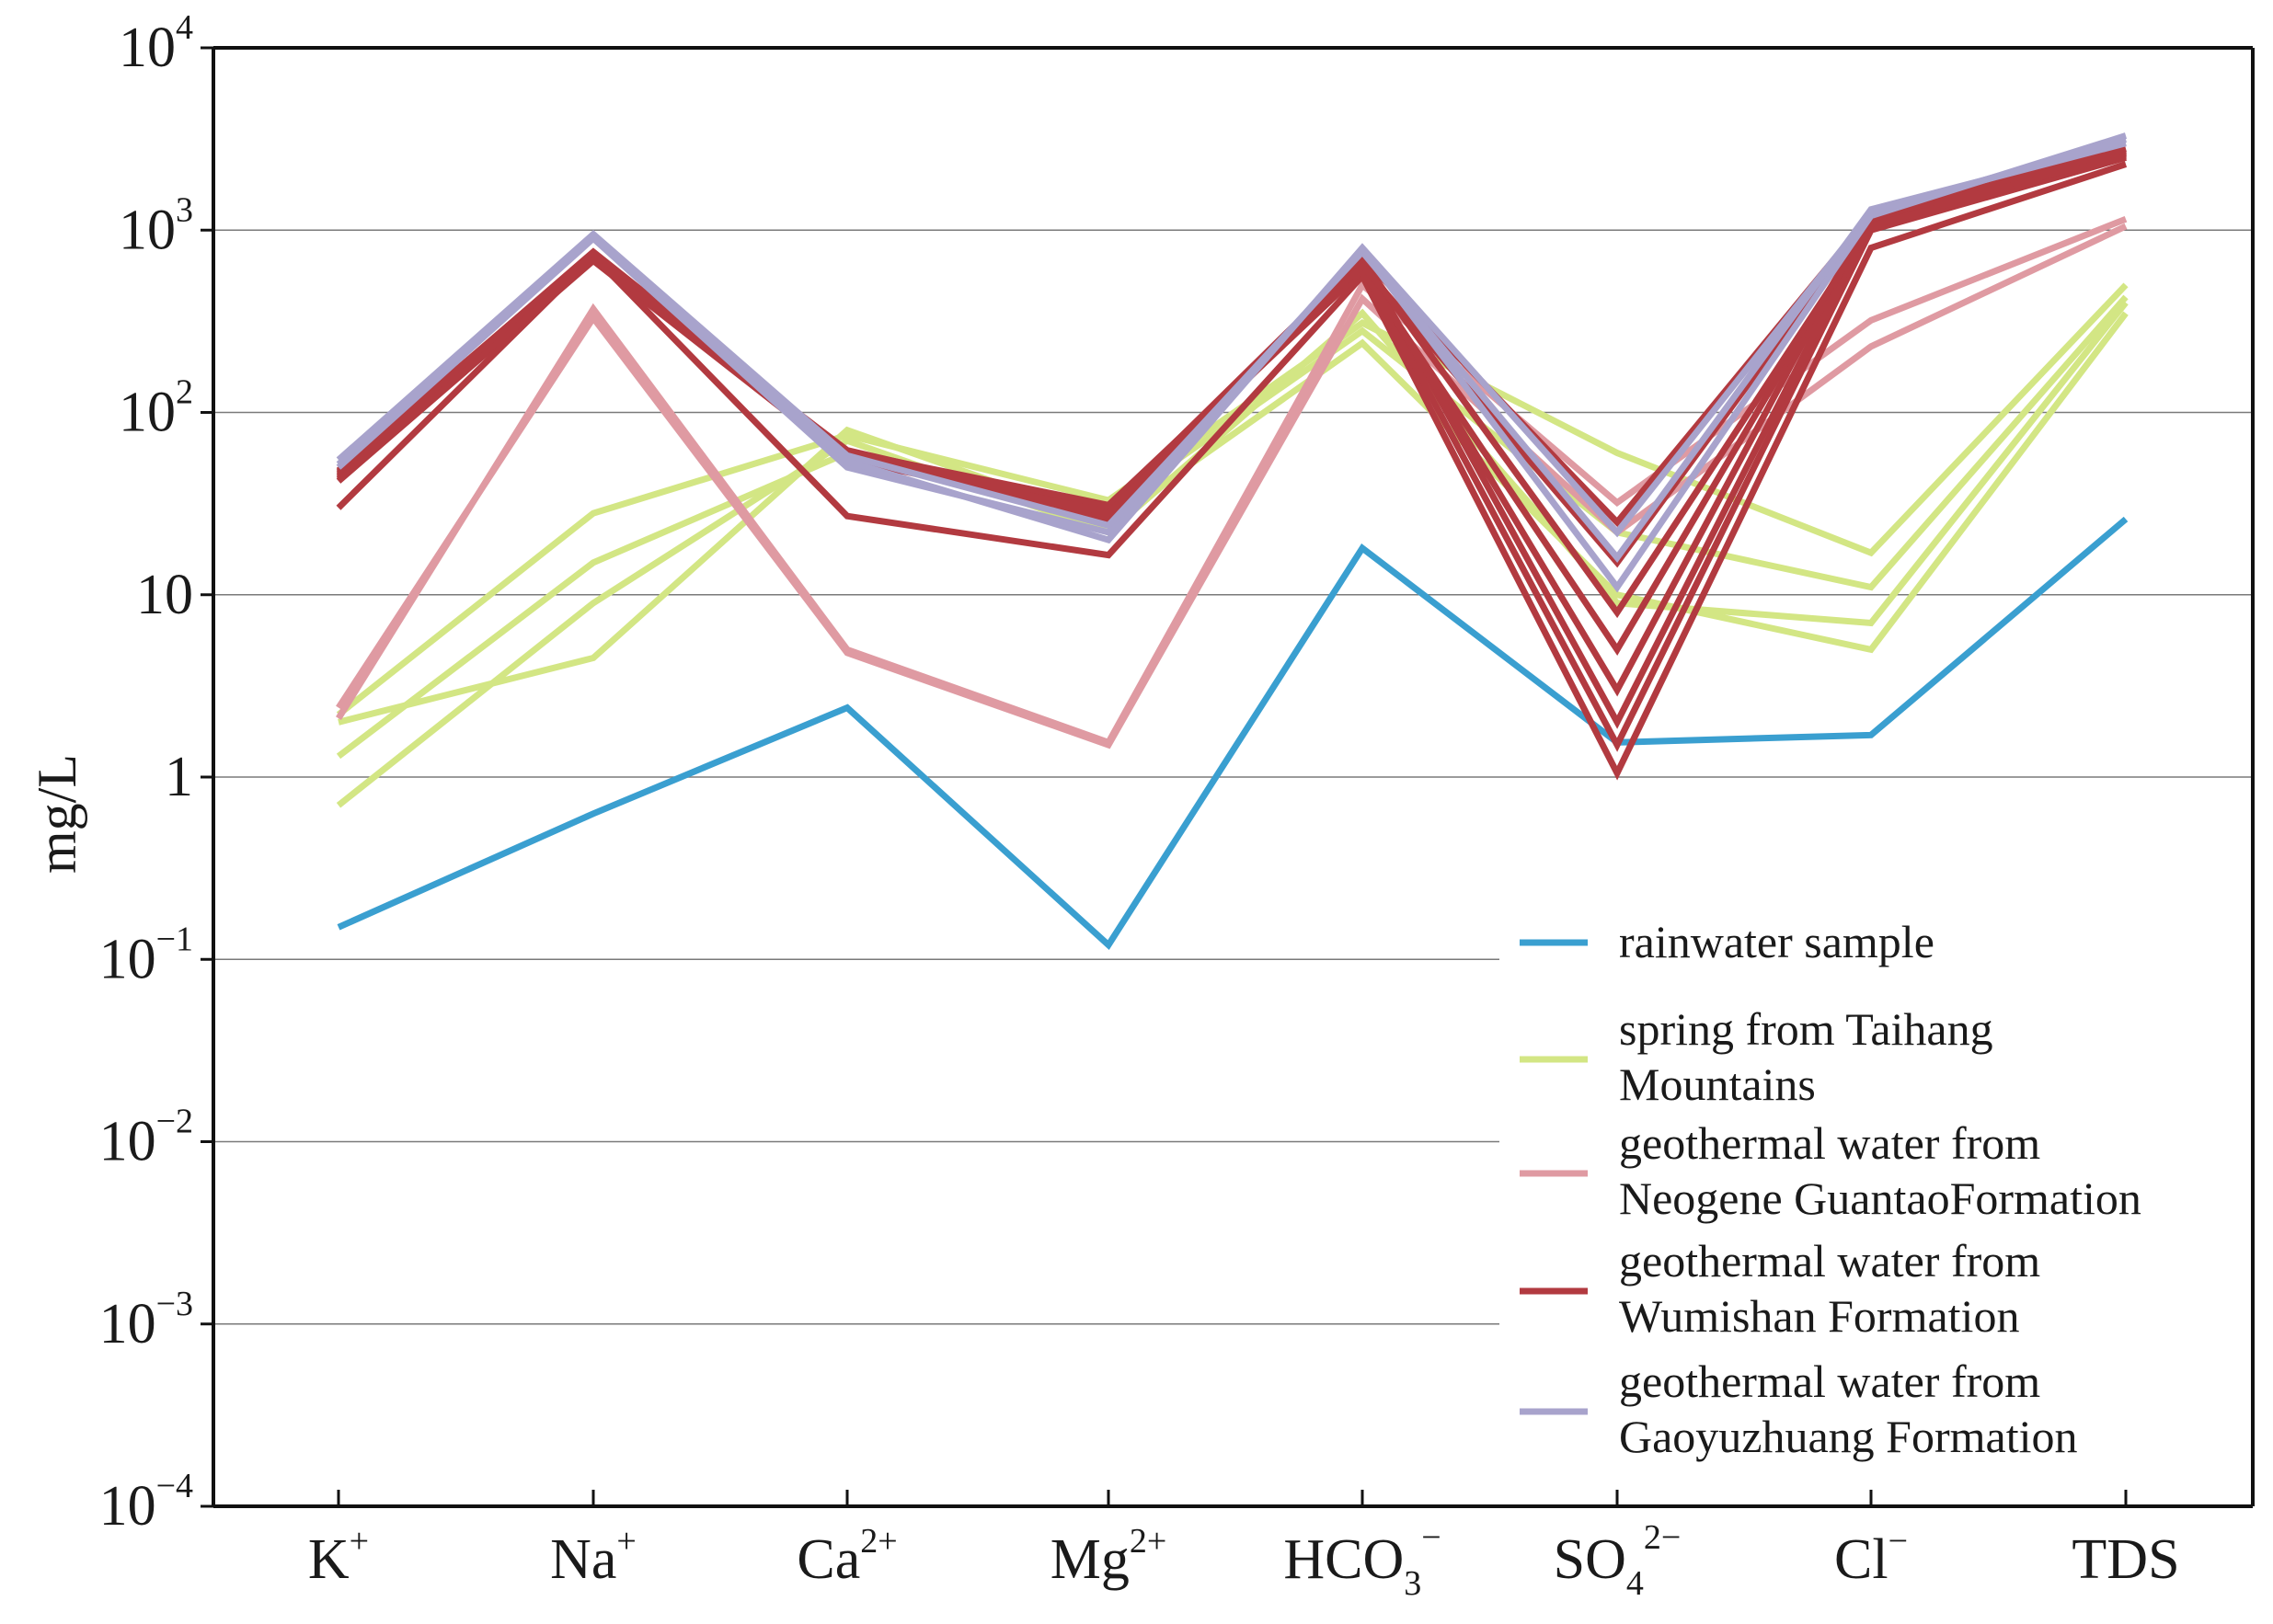  Describe the element at coordinates (146, 1138) in the screenshot. I see `y-tick-label: 10⁻²` at that location.